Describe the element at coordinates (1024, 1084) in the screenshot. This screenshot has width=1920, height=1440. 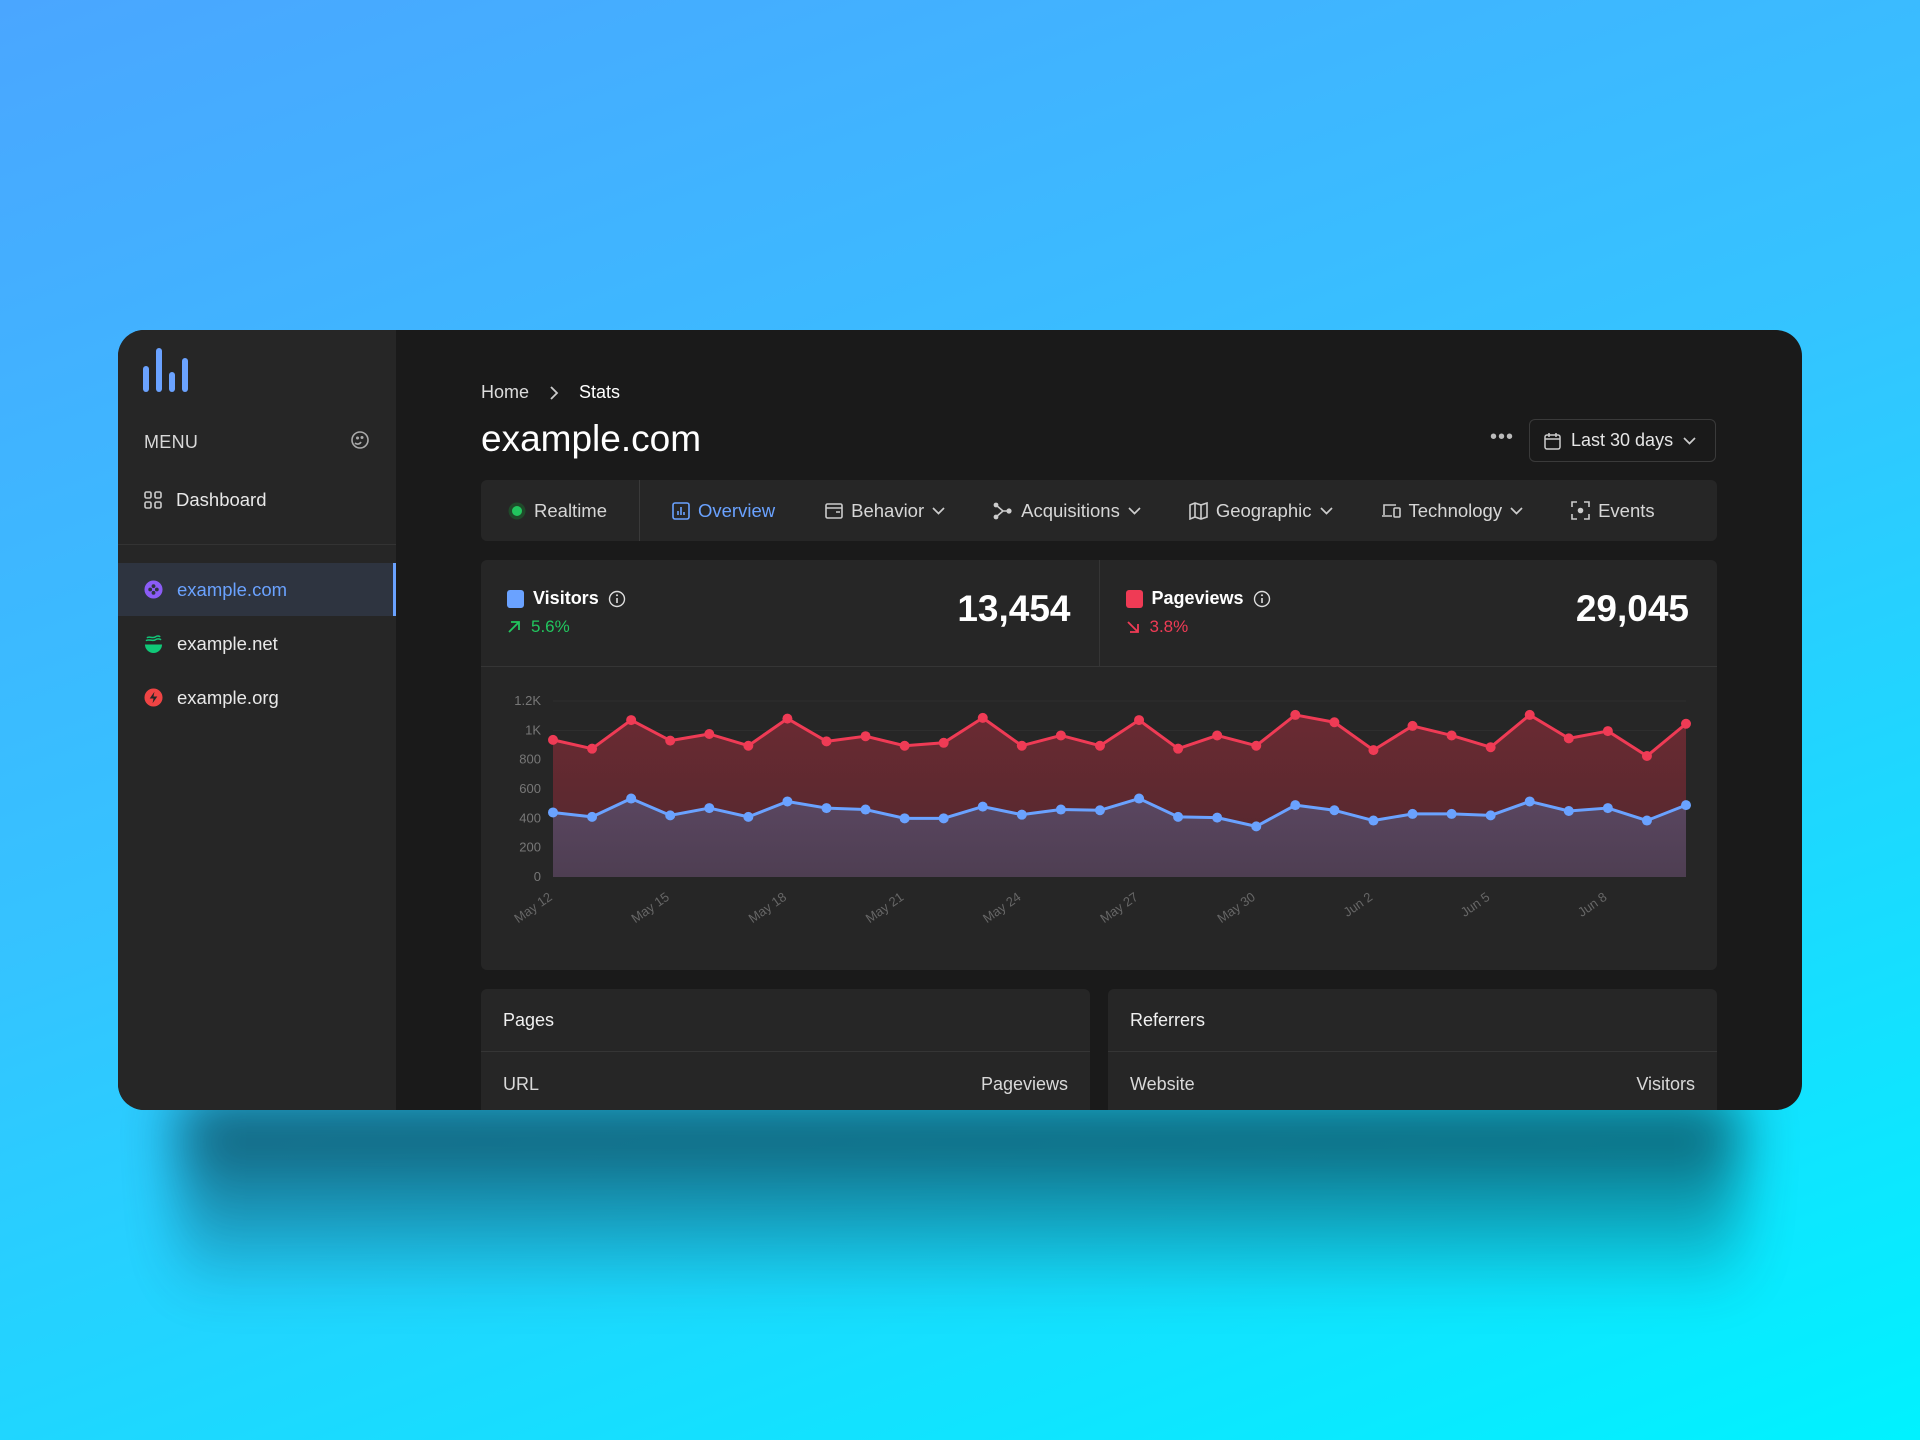
I see `column-header-pageviews: Pageviews` at that location.